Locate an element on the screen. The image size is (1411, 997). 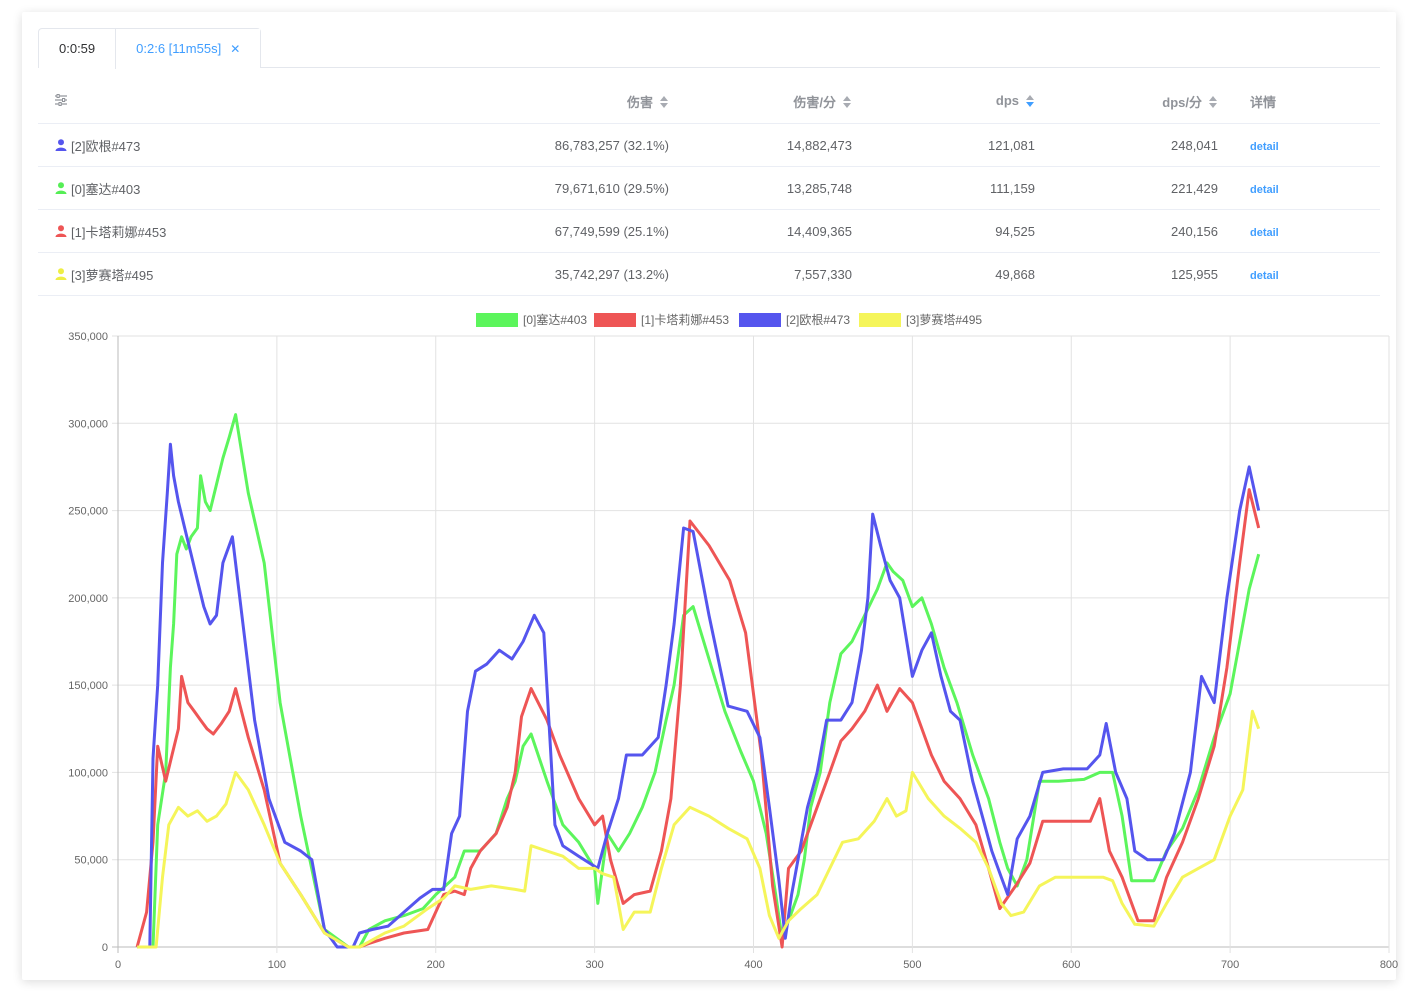
cell-damage: 79,671,610 (29.5%) is located at coordinates (506, 188).